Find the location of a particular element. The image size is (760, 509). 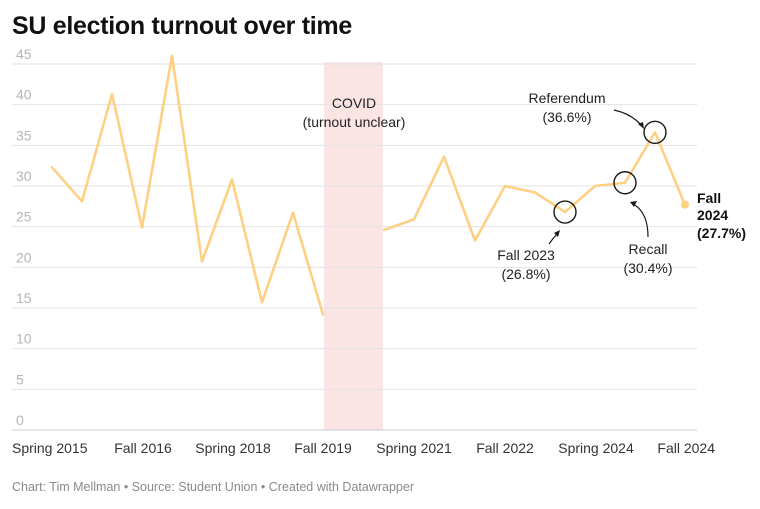

y-tick-label: 35 is located at coordinates (24, 135).